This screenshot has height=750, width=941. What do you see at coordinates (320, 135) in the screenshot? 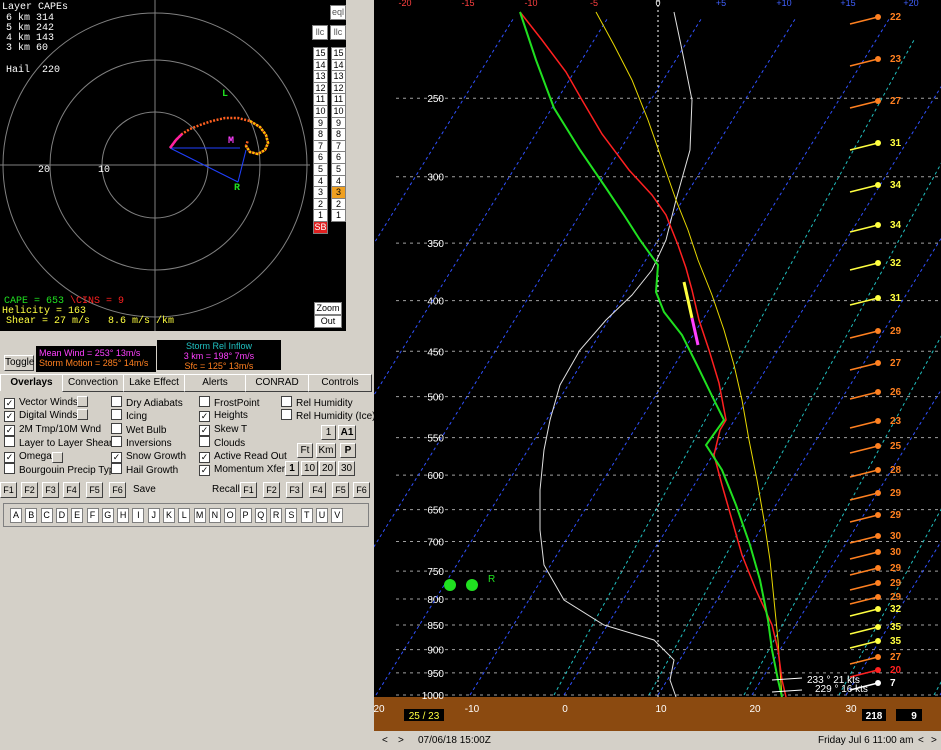
I see `level-left-8: 8` at bounding box center [320, 135].